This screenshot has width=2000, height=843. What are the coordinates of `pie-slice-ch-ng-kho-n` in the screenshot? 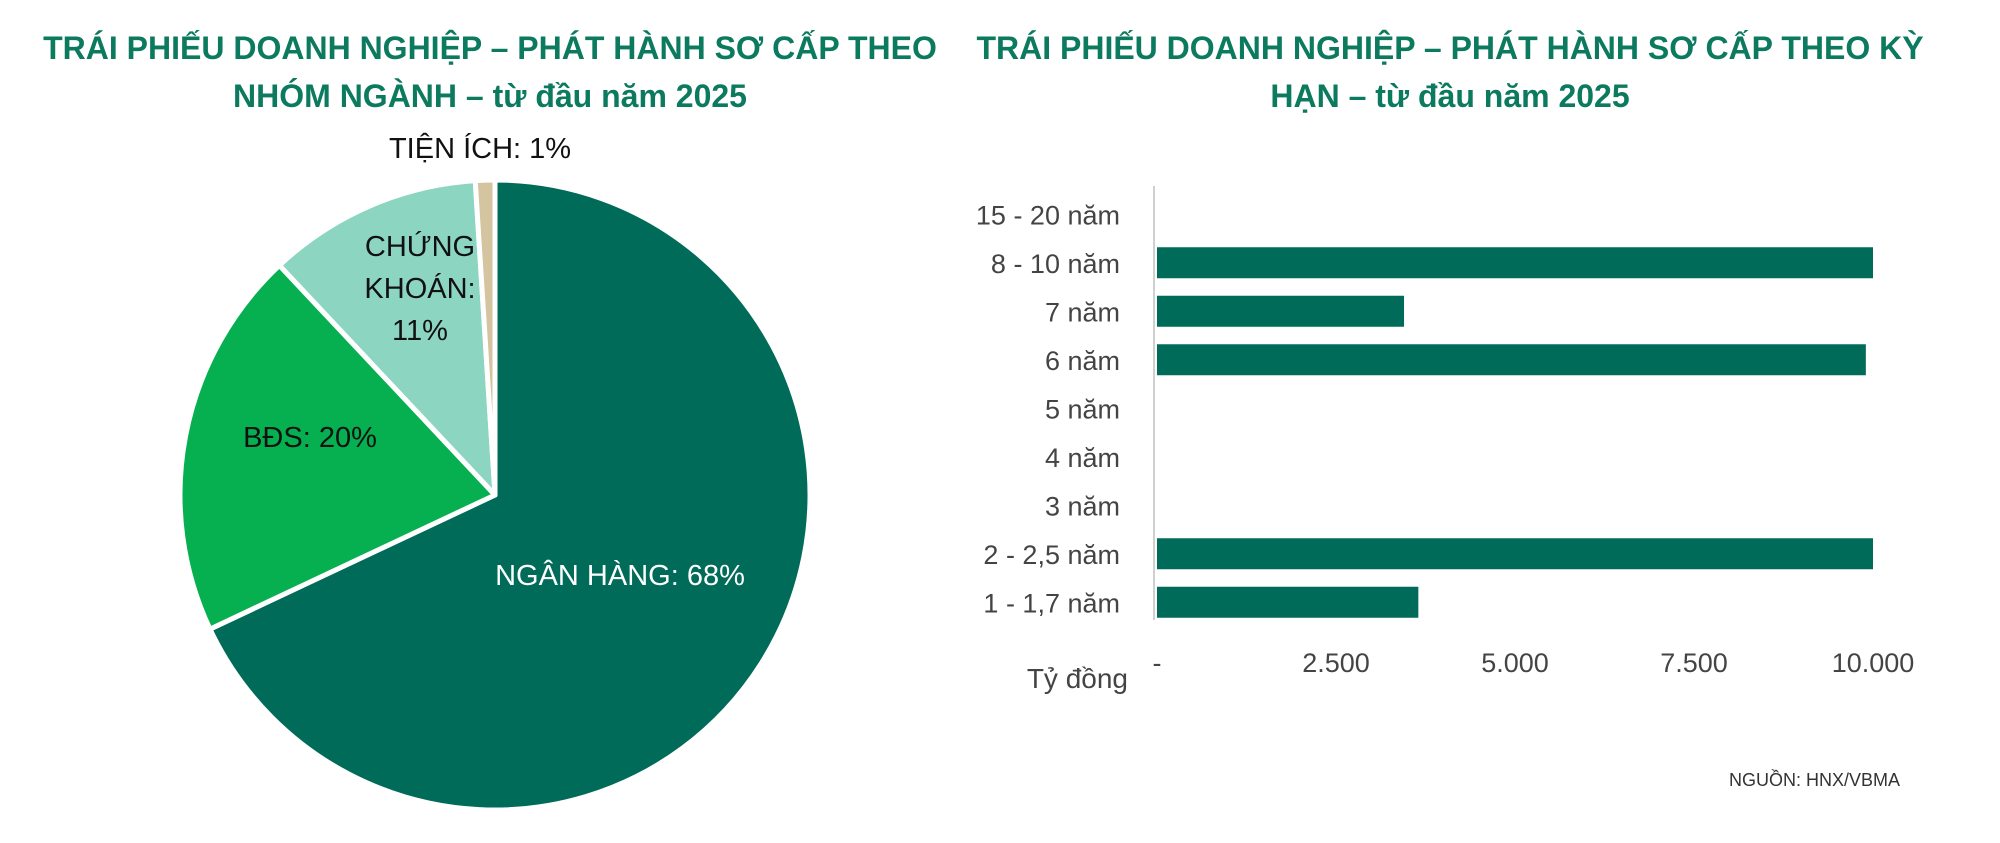 It's located at (387, 338).